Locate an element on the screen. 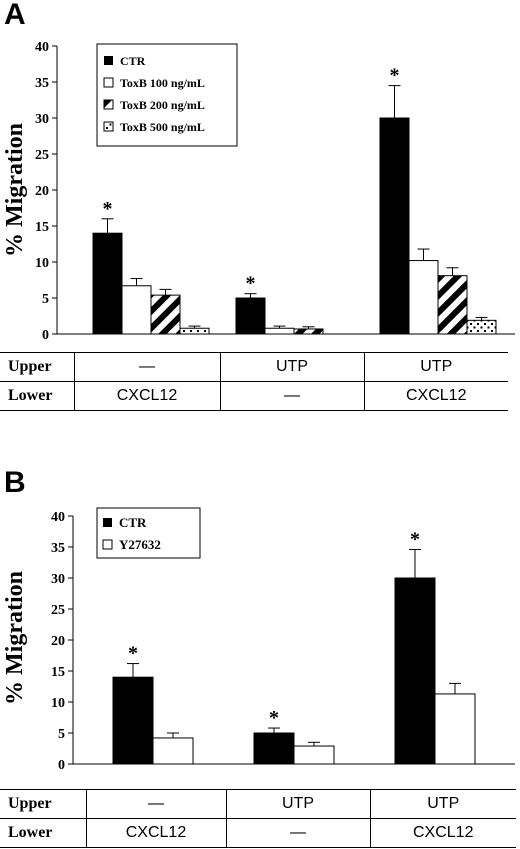  legend-label-toxb500: ToxB 500 ng/mL is located at coordinates (162, 127).